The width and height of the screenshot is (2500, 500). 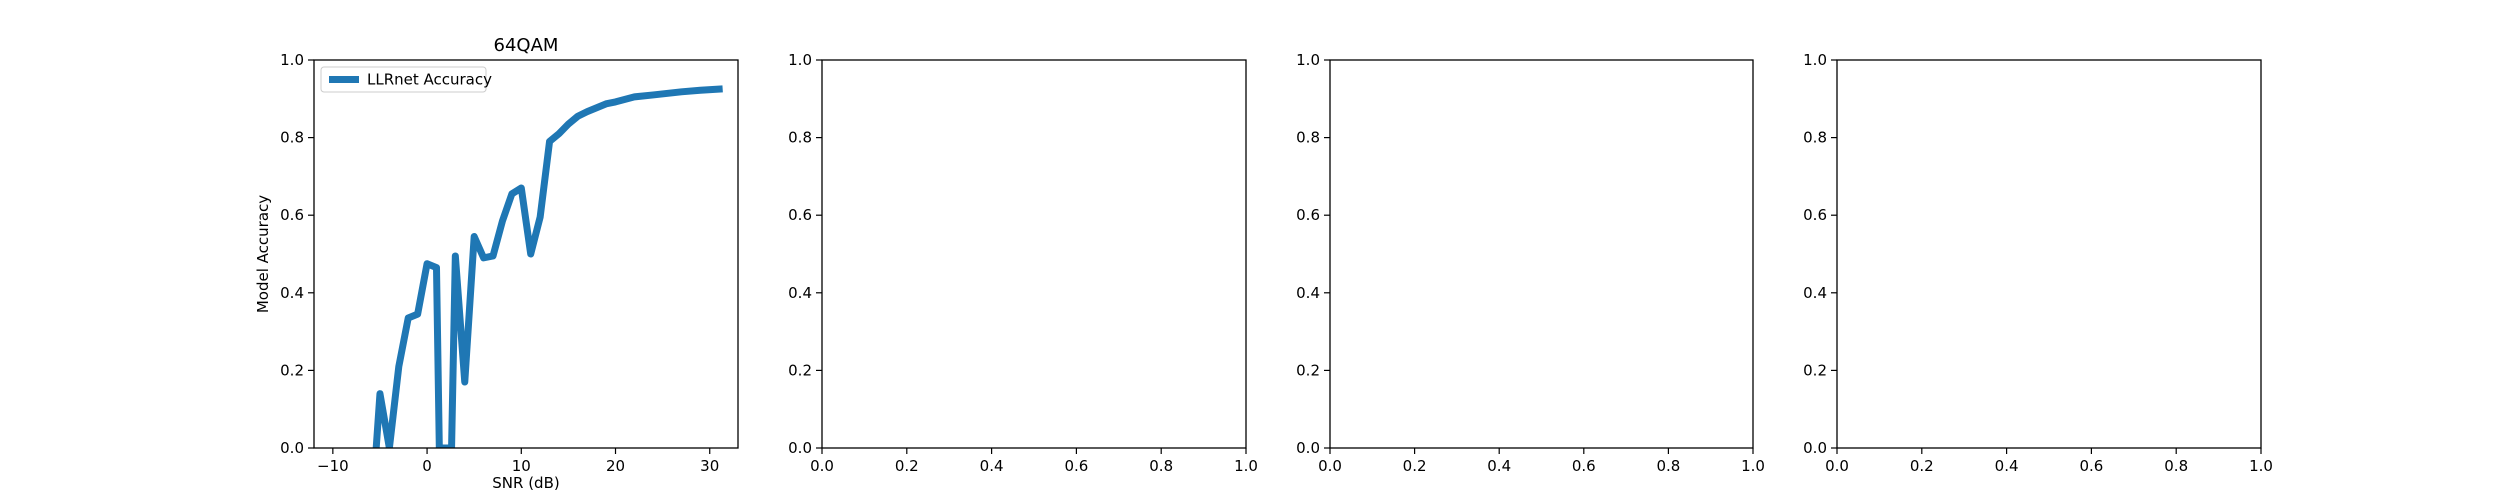 I want to click on chart-4-x-tick-label: 0.6, so click(x=2091, y=466).